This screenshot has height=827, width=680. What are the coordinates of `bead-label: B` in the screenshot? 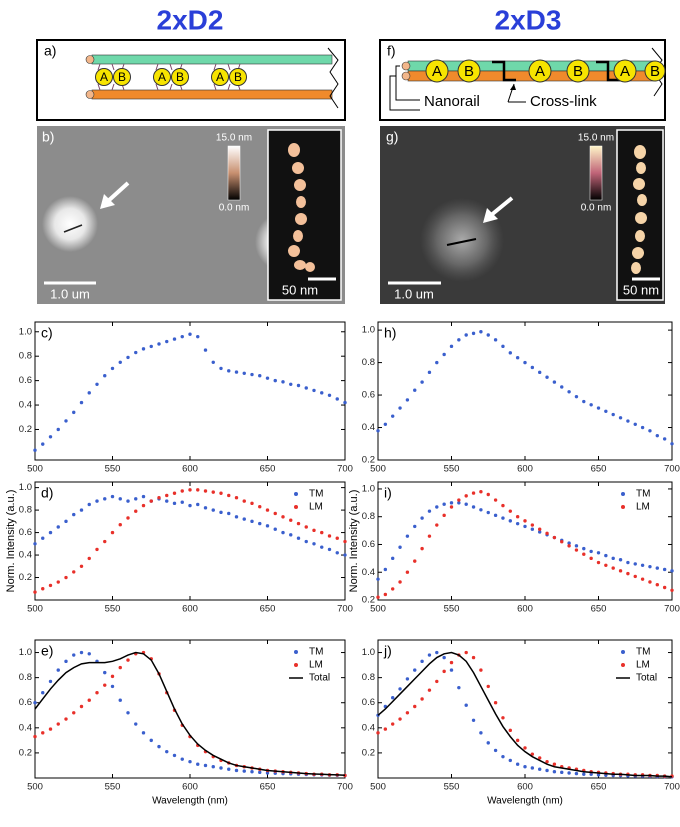 It's located at (238, 77).